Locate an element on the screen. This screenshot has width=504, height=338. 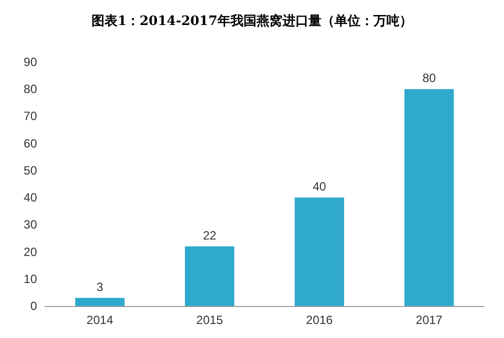
y-tick-label: 90 is located at coordinates (31, 62).